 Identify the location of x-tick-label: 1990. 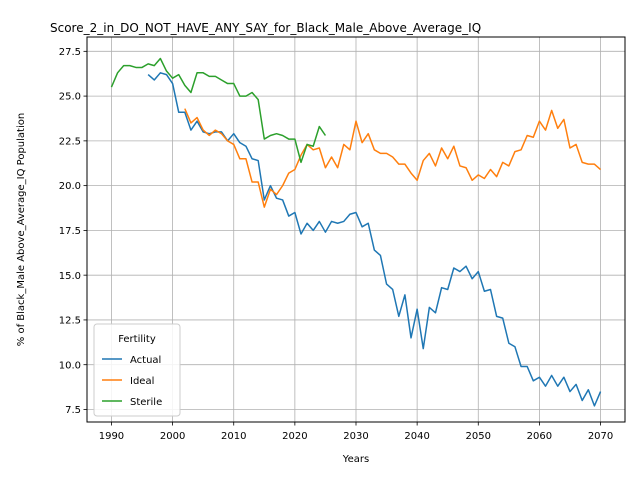
(111, 436).